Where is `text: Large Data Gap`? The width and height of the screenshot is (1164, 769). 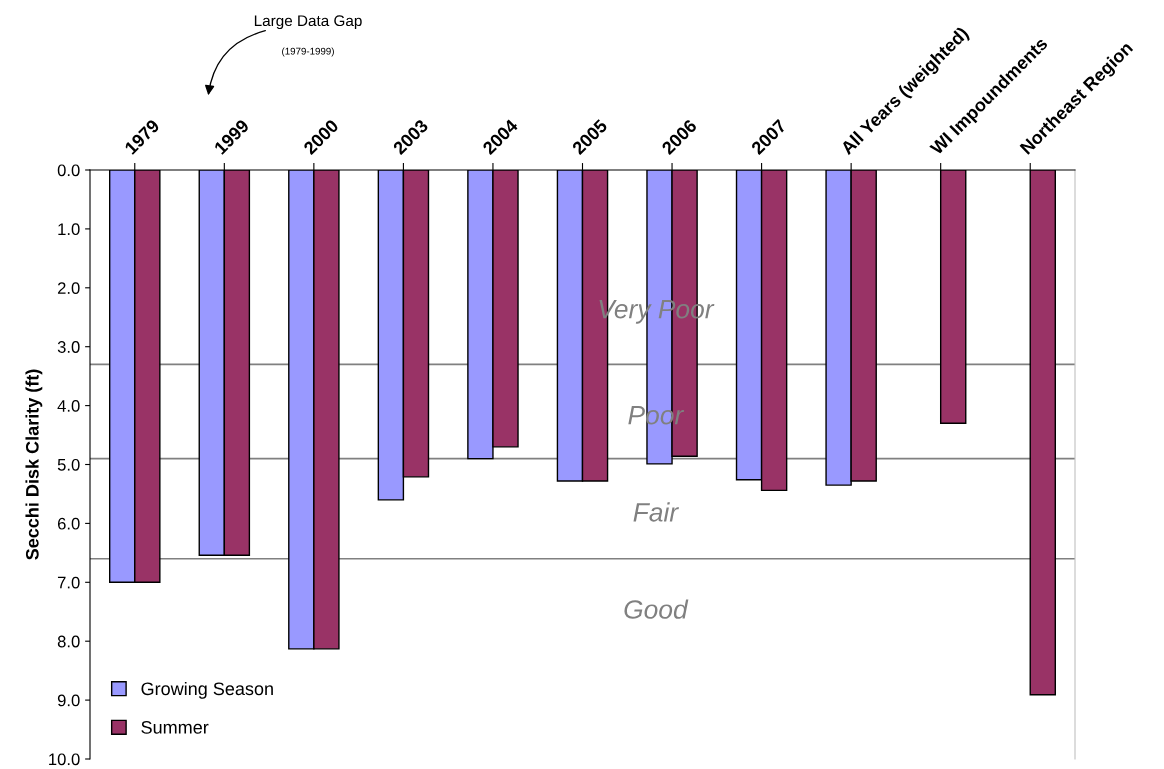 text: Large Data Gap is located at coordinates (308, 22).